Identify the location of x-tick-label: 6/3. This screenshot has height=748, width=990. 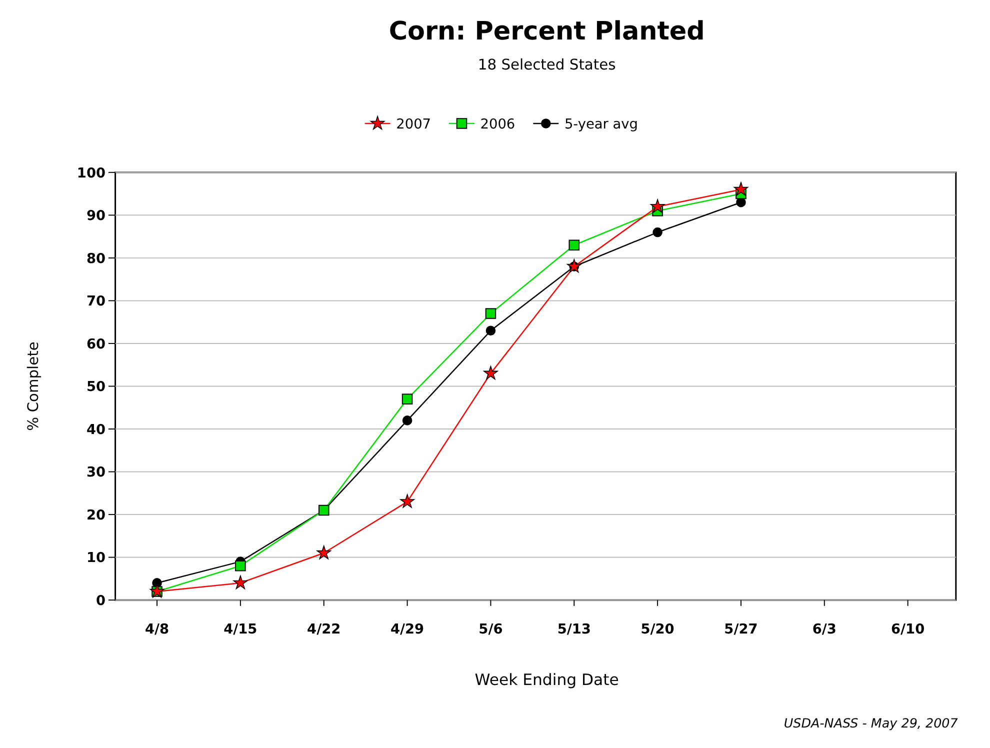
(824, 629).